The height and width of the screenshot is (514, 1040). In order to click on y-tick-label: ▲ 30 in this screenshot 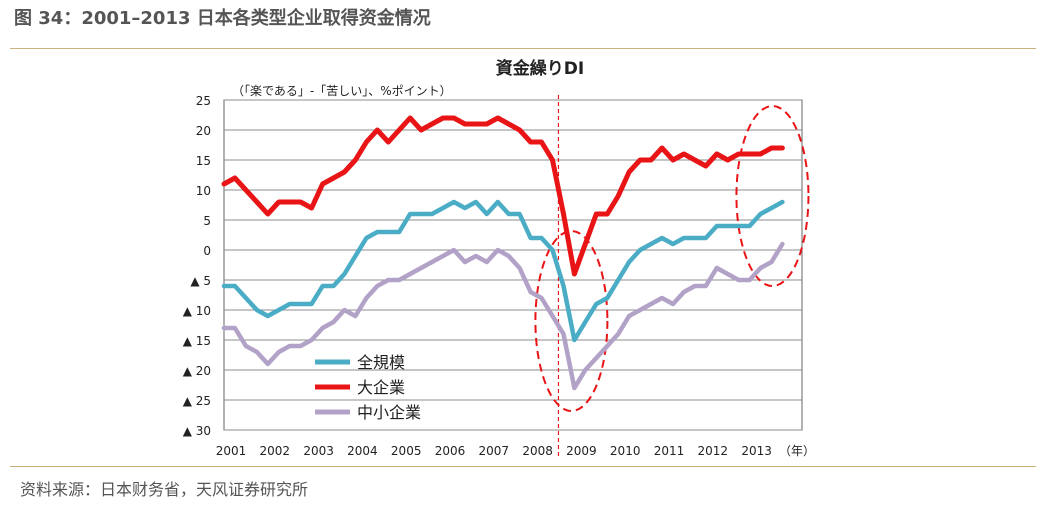, I will do `click(197, 431)`.